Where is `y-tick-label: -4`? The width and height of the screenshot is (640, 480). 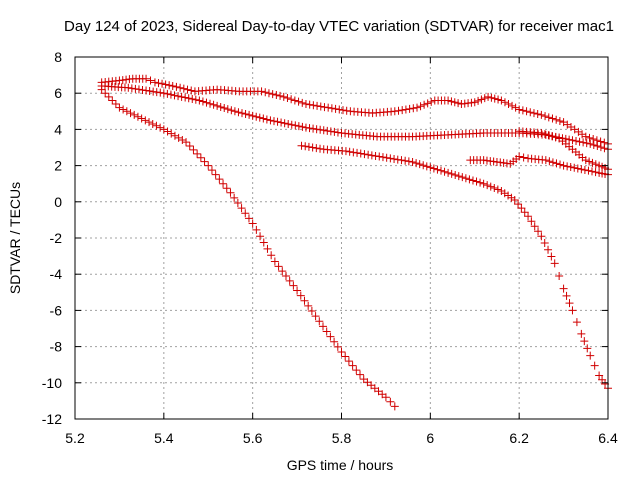
y-tick-label: -4 is located at coordinates (56, 274).